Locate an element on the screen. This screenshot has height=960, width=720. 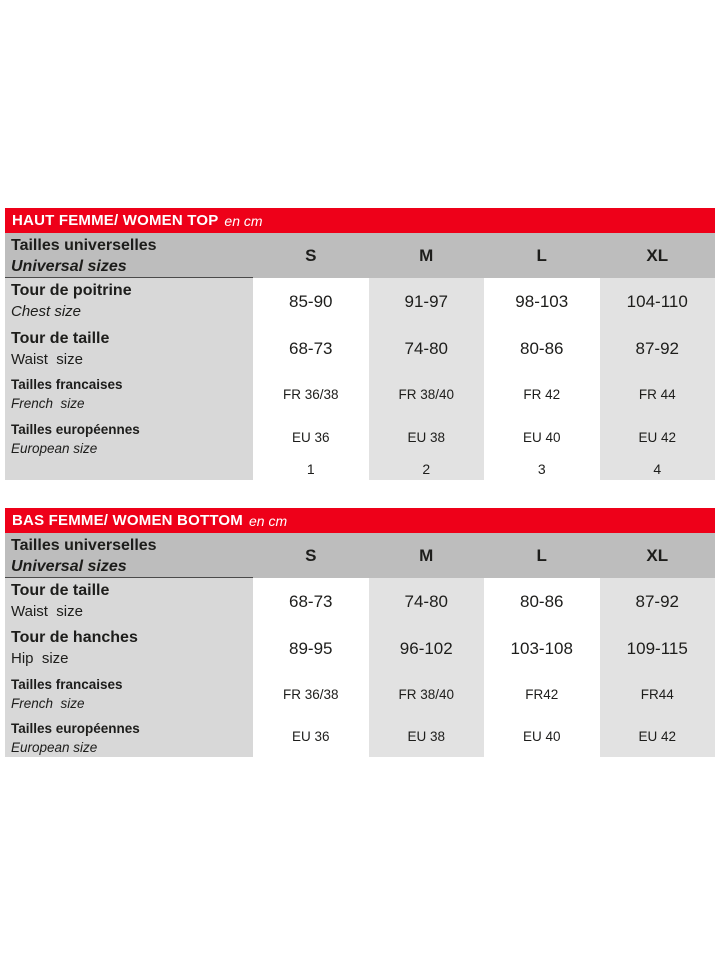
row-label-en: Hip size is located at coordinates (40, 658).